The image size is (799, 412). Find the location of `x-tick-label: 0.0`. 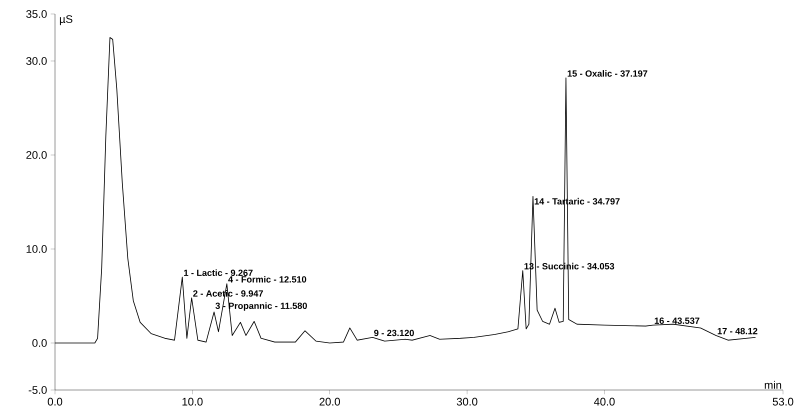

x-tick-label: 0.0 is located at coordinates (55, 402).